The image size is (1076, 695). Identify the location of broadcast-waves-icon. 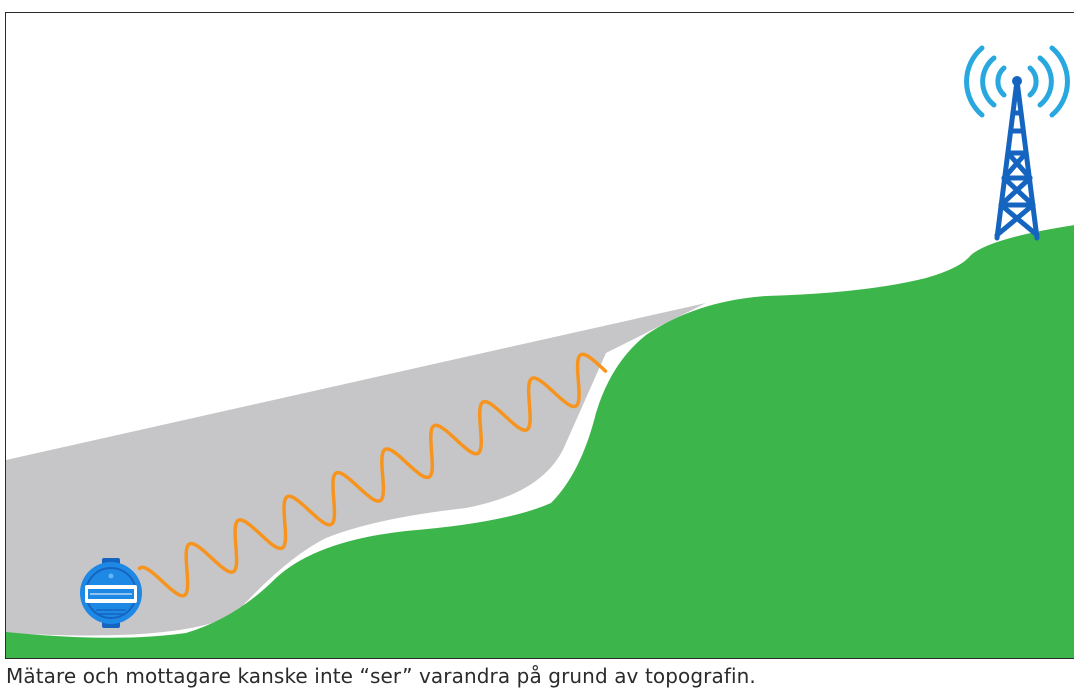
(1017, 81).